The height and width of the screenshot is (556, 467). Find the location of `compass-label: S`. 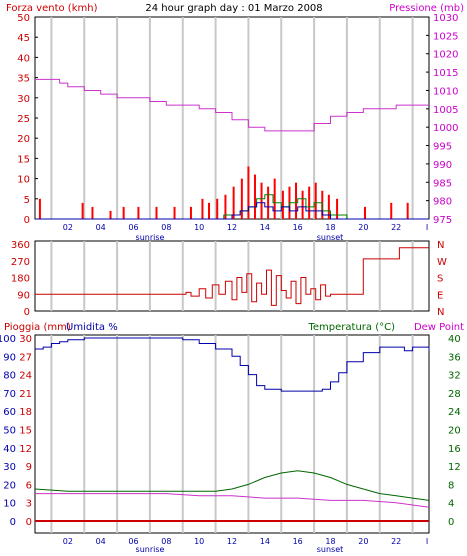

compass-label: S is located at coordinates (440, 279).